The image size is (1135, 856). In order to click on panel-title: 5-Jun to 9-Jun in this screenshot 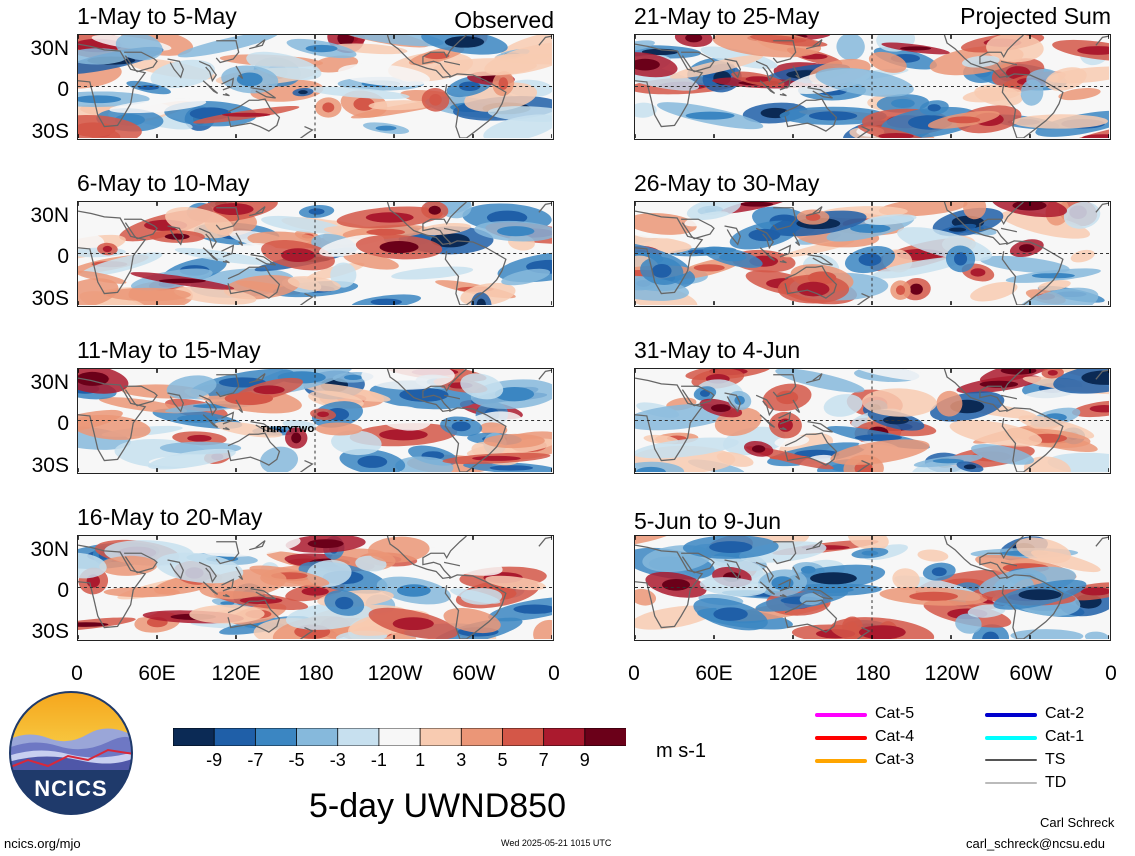, I will do `click(708, 521)`.